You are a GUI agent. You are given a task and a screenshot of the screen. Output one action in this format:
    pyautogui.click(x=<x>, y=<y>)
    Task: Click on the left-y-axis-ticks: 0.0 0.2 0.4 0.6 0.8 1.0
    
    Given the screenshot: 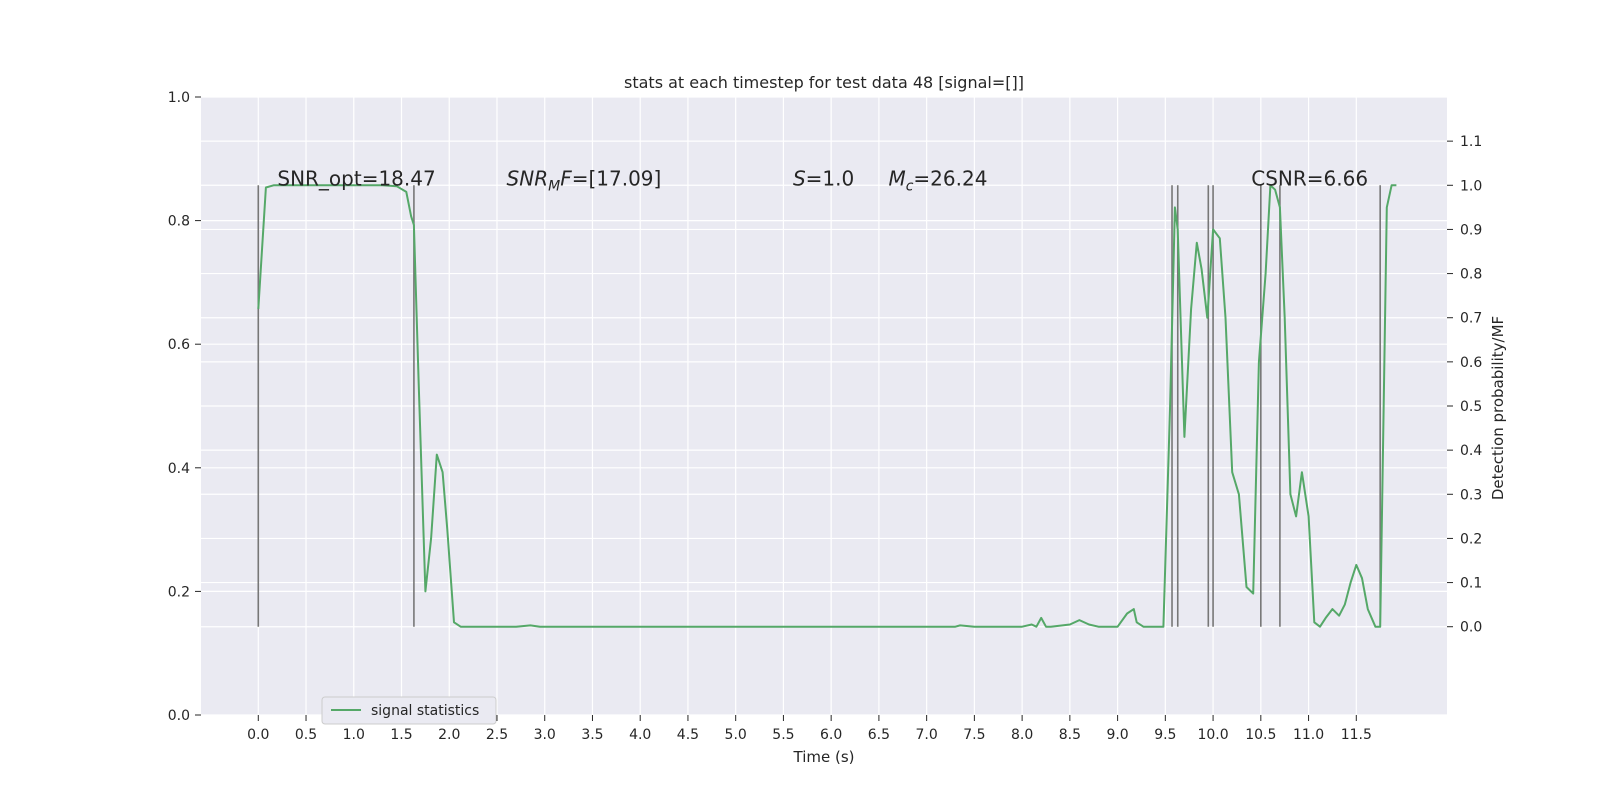 What is the action you would take?
    pyautogui.click(x=184, y=407)
    